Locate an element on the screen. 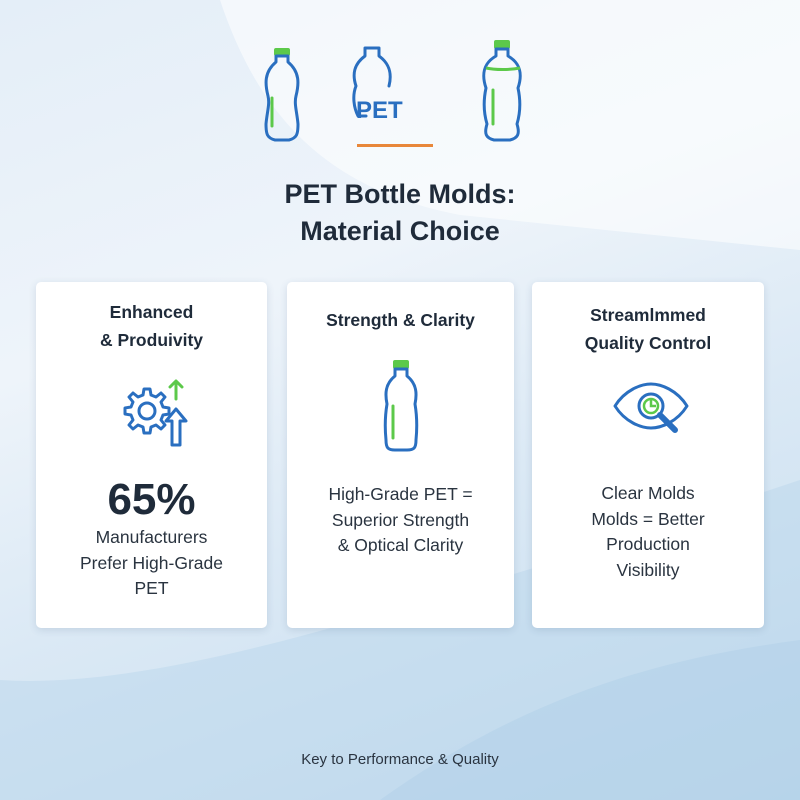 This screenshot has height=800, width=800. card-text-line: Superior Strength is located at coordinates (400, 519).